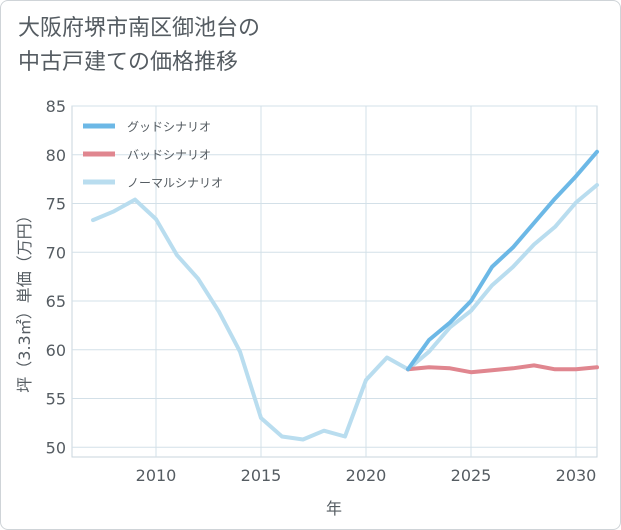  I want to click on series-line-bad, so click(502, 369).